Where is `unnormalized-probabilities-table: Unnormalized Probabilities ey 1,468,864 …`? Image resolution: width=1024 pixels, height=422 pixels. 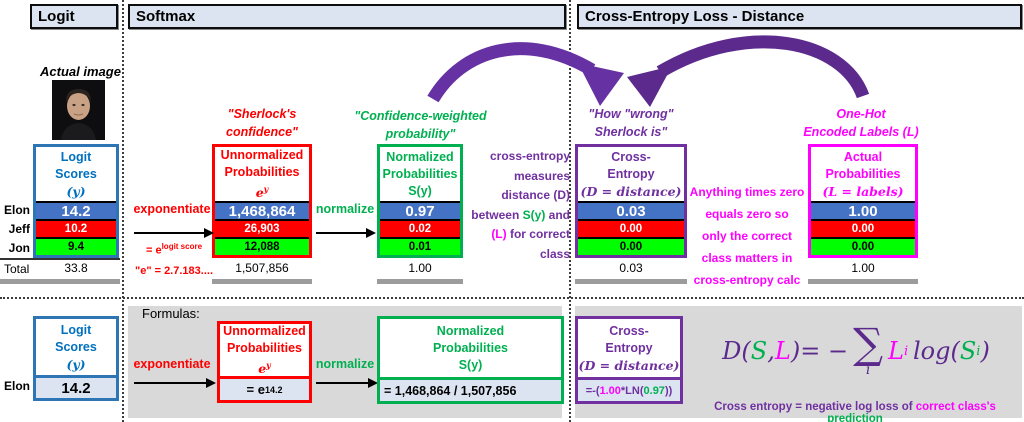 unnormalized-probabilities-table: Unnormalized Probabilities ey 1,468,864 … is located at coordinates (262, 201).